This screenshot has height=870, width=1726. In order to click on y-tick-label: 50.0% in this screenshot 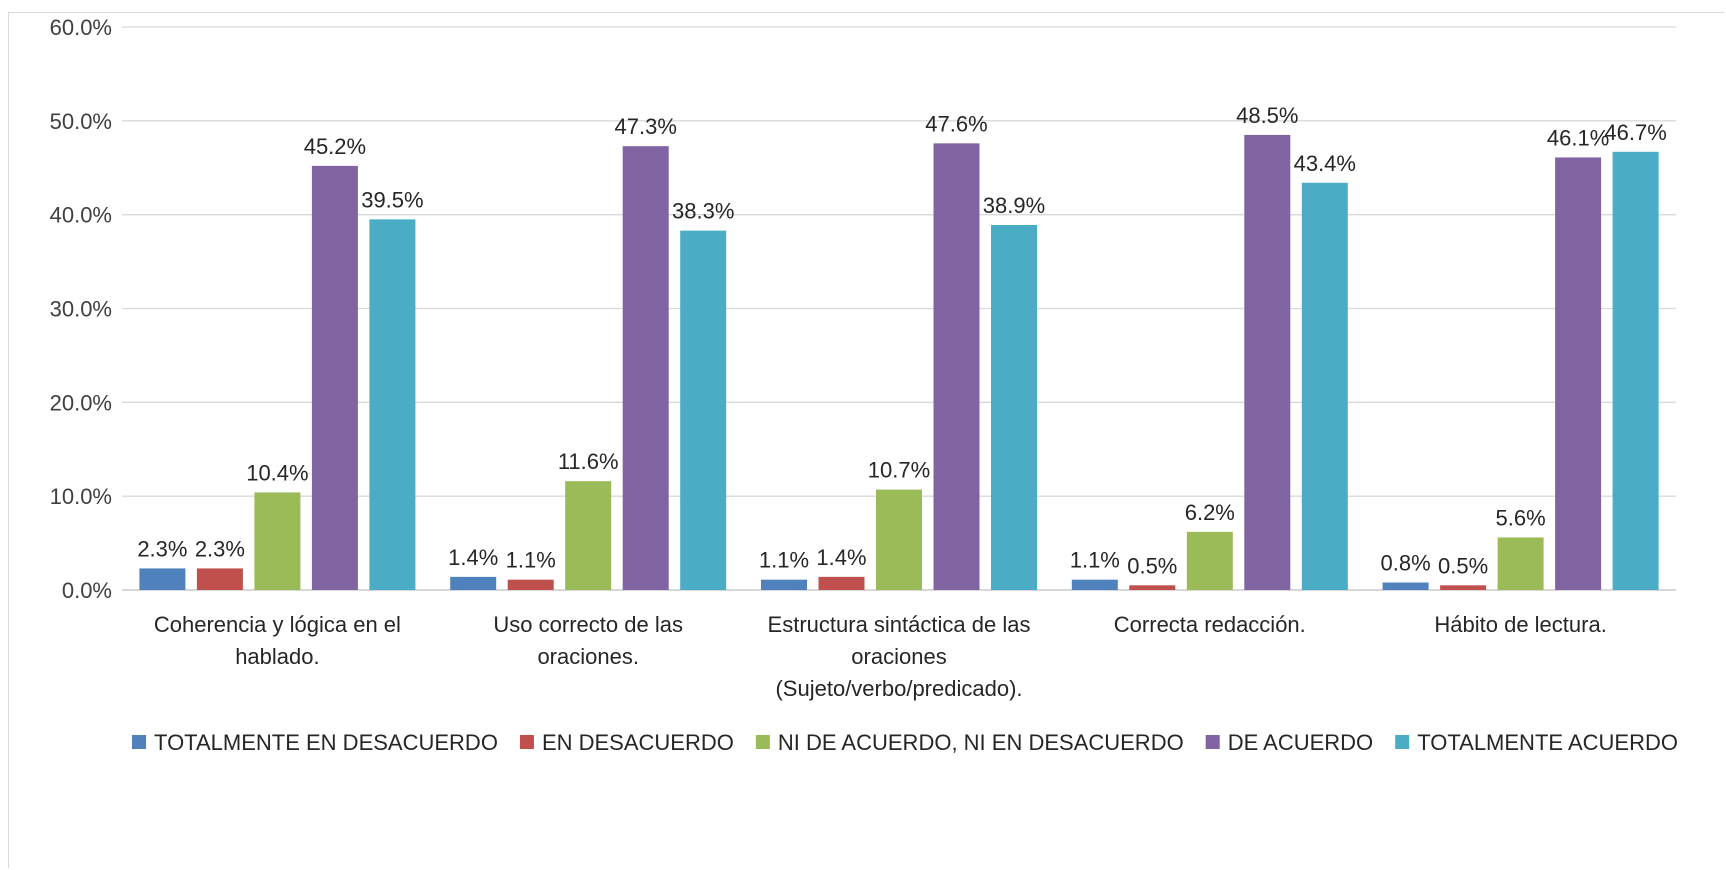, I will do `click(81, 121)`.